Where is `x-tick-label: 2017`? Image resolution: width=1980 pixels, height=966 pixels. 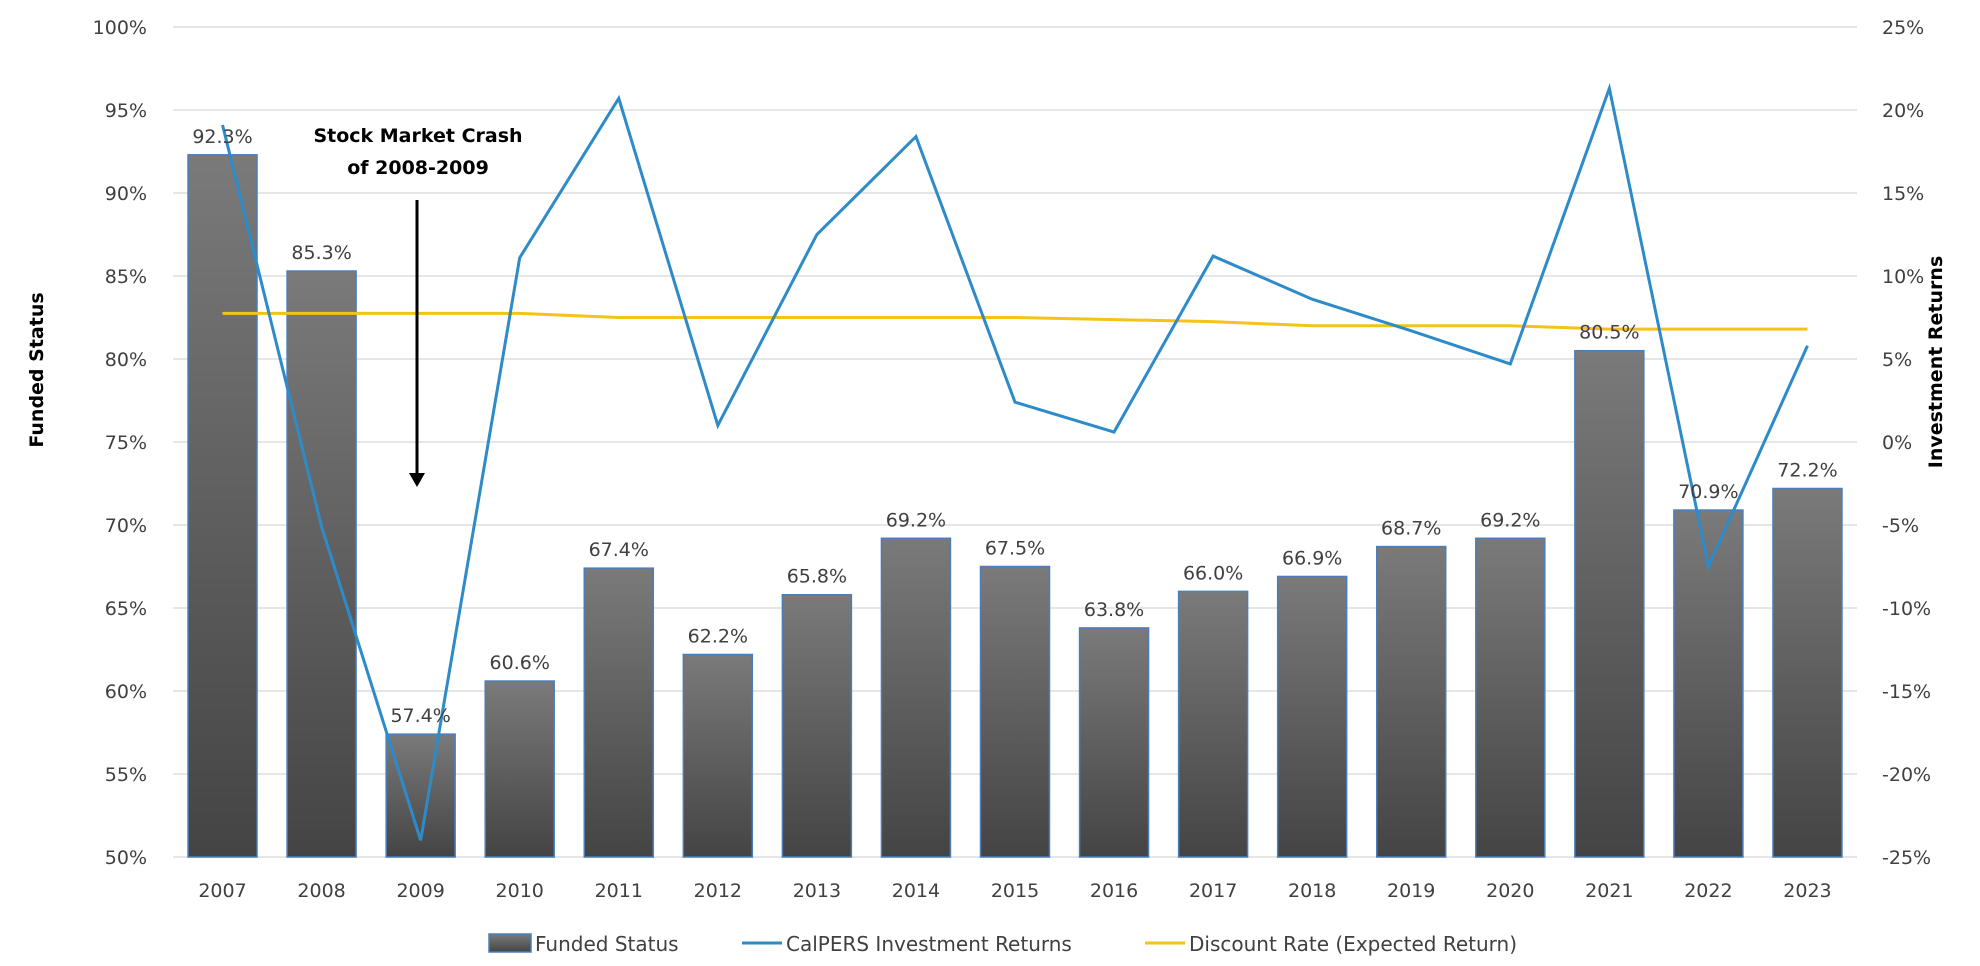
x-tick-label: 2017 is located at coordinates (1213, 891).